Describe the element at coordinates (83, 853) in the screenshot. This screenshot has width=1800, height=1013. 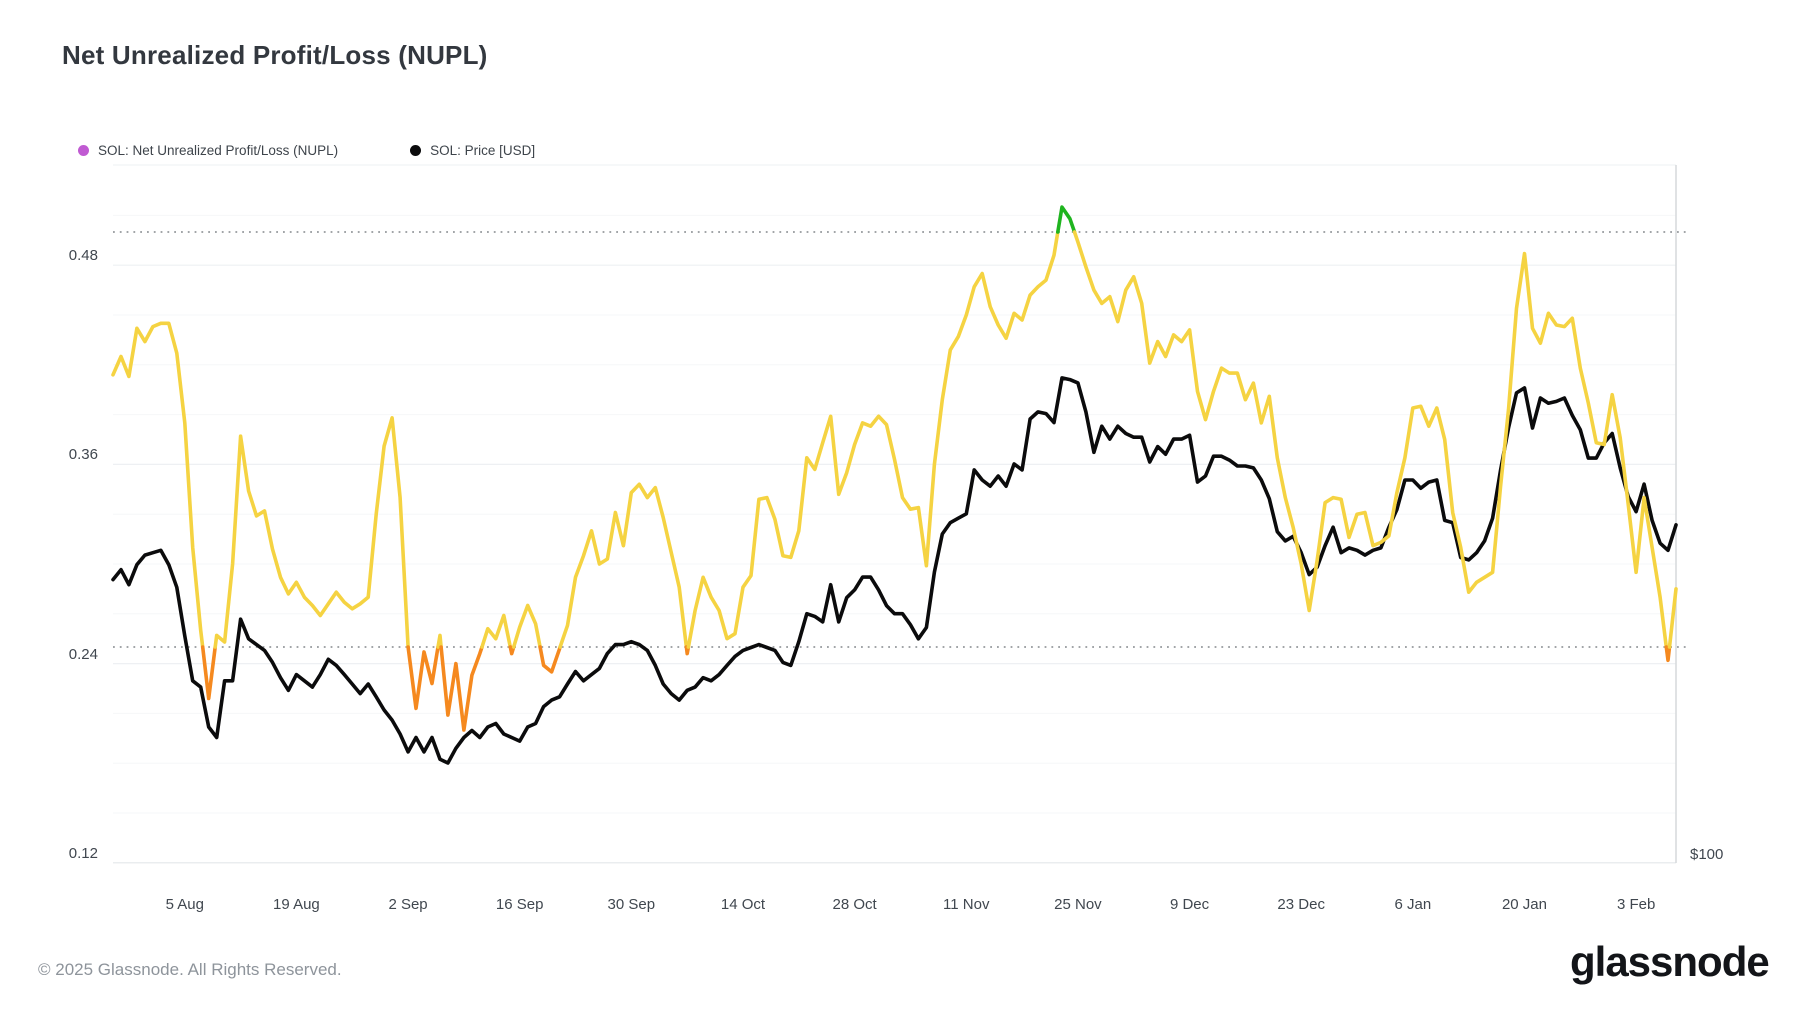
I see `y-axis-tick-label: 0.12` at that location.